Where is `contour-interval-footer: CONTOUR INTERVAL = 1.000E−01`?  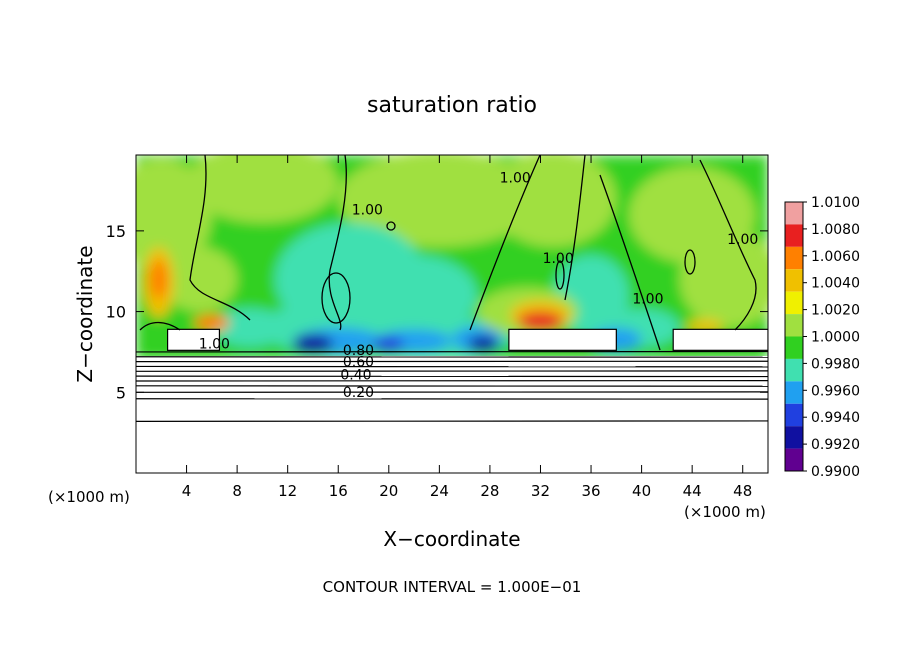
contour-interval-footer: CONTOUR INTERVAL = 1.000E−01 is located at coordinates (452, 587).